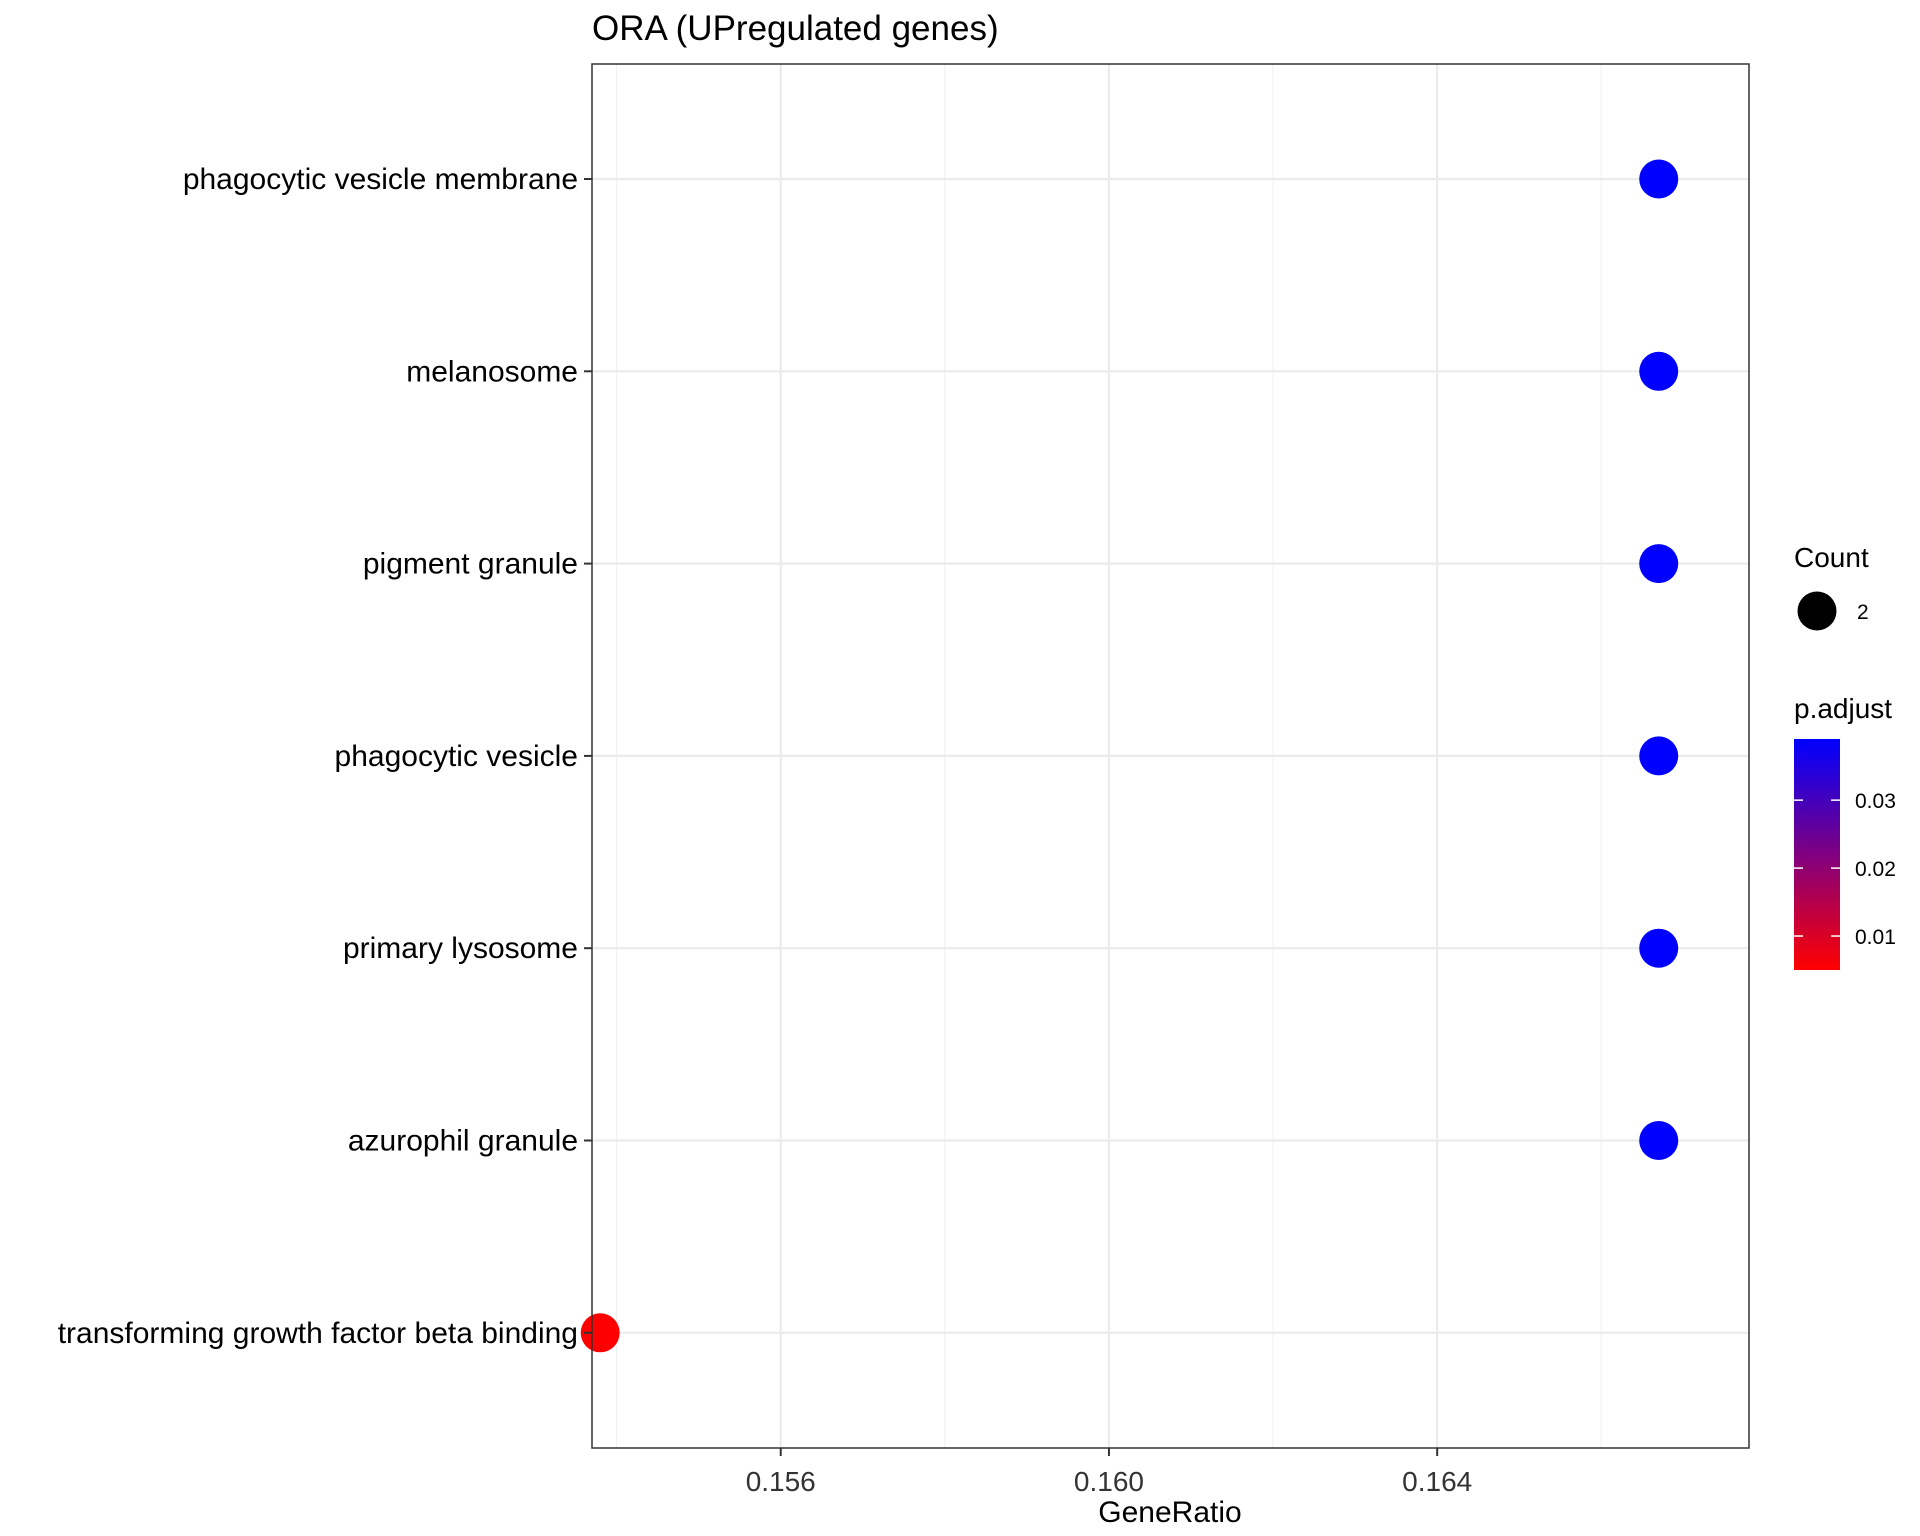  Describe the element at coordinates (1875, 869) in the screenshot. I see `colorbar-tick-label: 0.02` at that location.